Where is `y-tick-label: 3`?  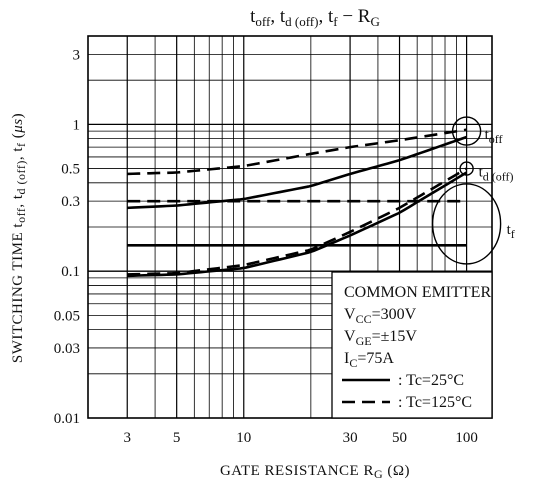 y-tick-label: 3 is located at coordinates (77, 55).